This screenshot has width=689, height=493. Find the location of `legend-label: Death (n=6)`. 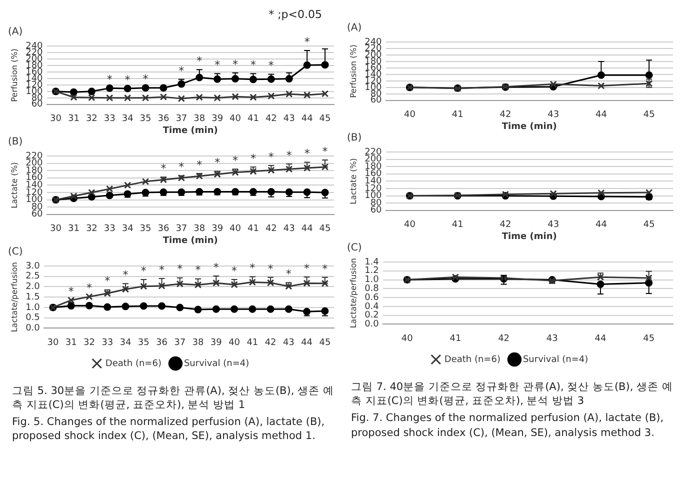

legend-label: Death (n=6) is located at coordinates (133, 363).